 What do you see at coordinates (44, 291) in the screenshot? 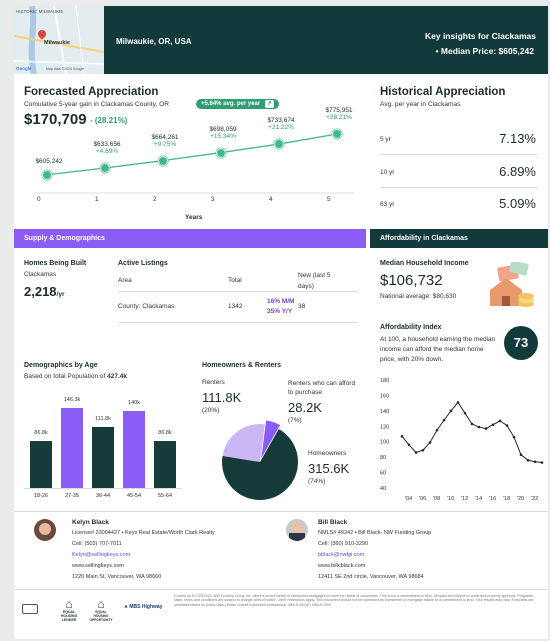
I see `homes-built-value: 2,218/yr` at bounding box center [44, 291].